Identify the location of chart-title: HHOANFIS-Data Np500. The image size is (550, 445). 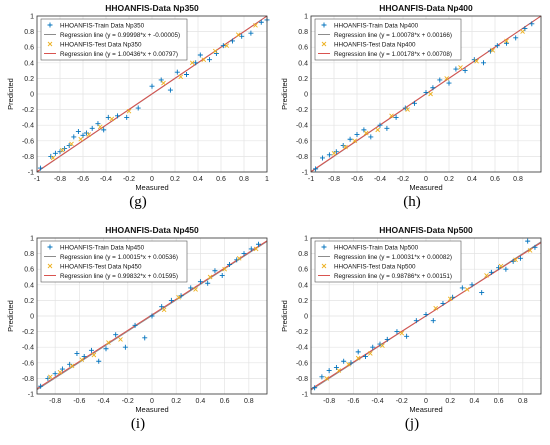
(426, 230).